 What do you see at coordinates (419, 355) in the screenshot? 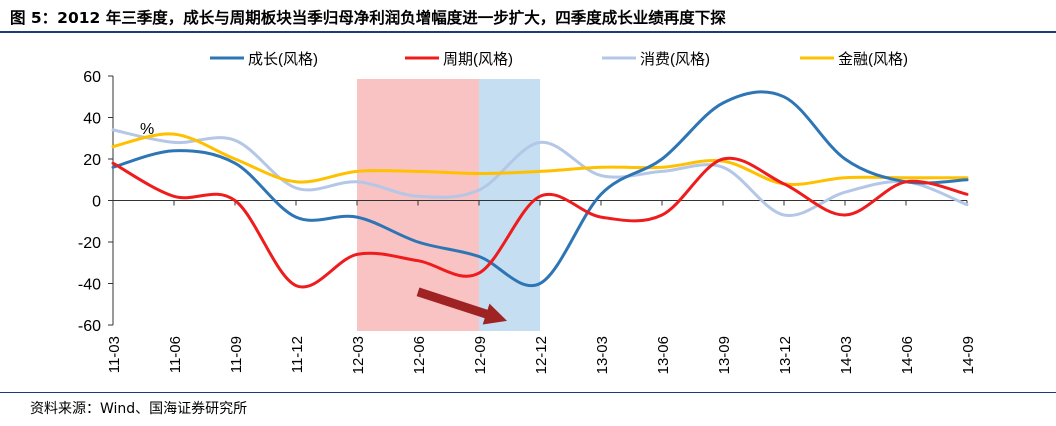
I see `x-tick-label: 12-06` at bounding box center [419, 355].